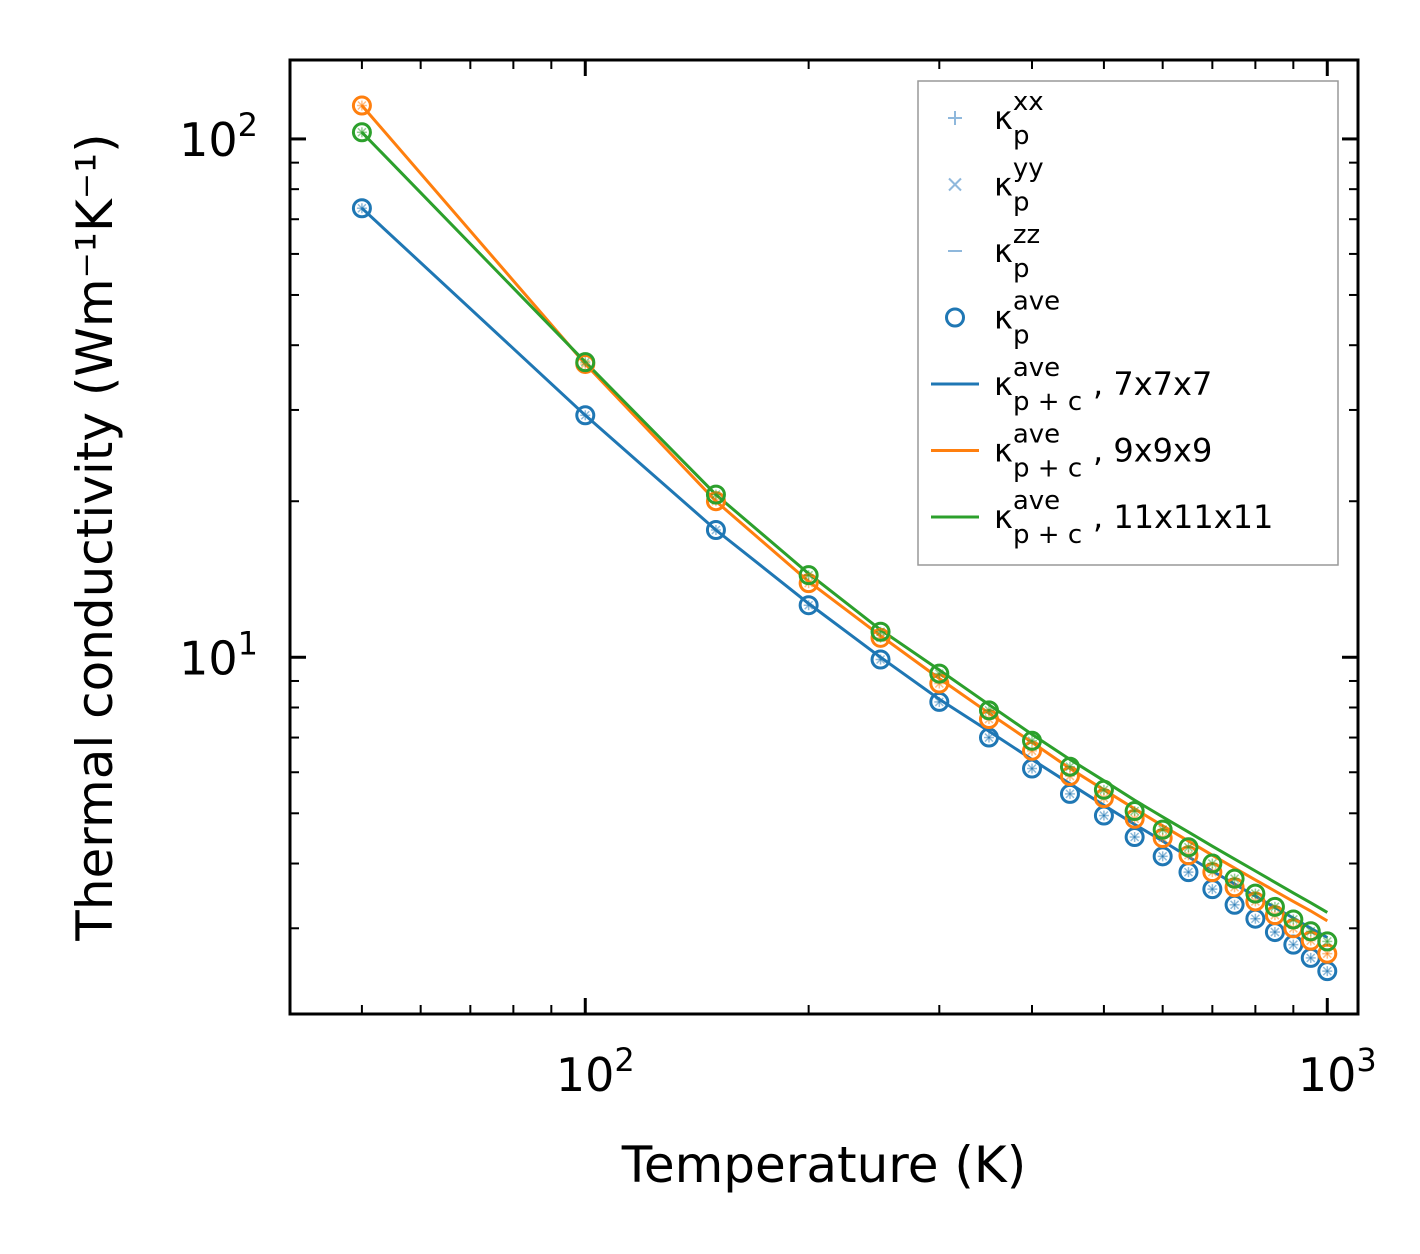  What do you see at coordinates (955, 184) in the screenshot?
I see `cross-marker-icon` at bounding box center [955, 184].